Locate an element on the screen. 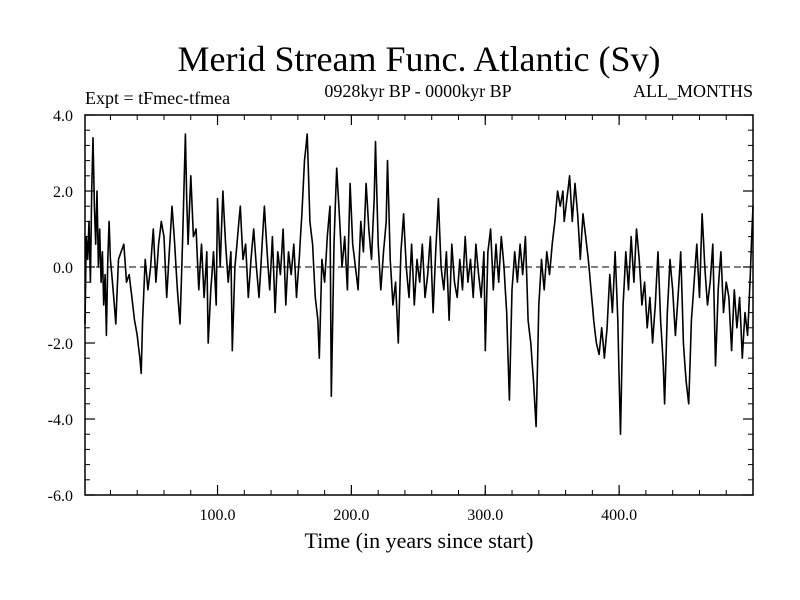 This screenshot has height=600, width=800. y-tick-label: 2.0 is located at coordinates (63, 192).